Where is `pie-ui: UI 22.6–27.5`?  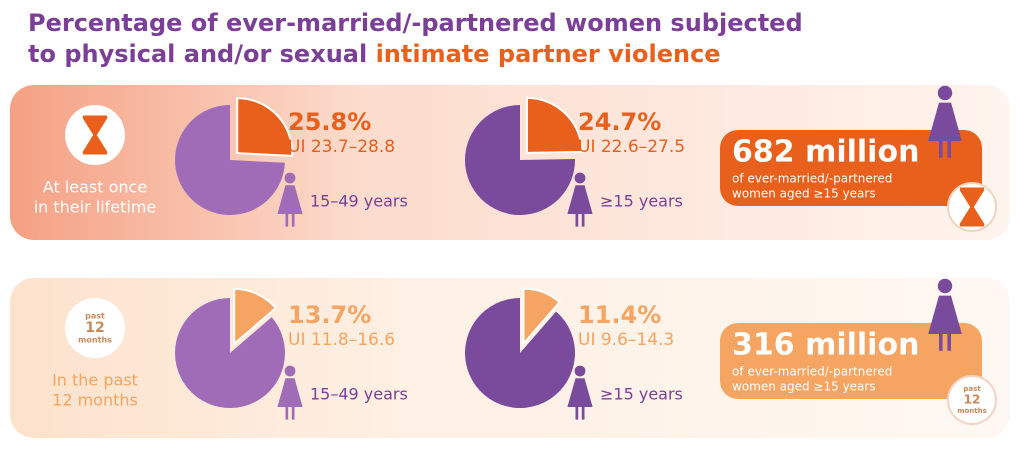
pie-ui: UI 22.6–27.5 is located at coordinates (631, 147).